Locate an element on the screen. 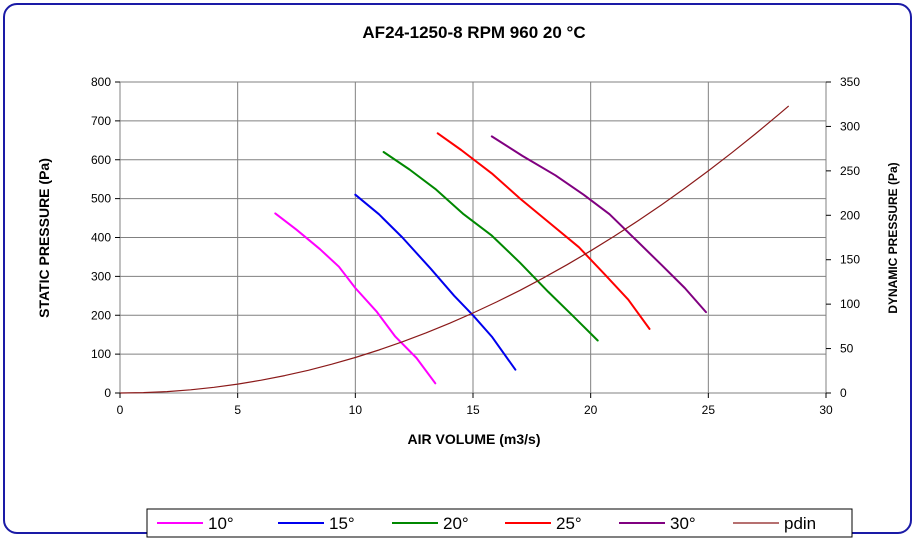 The width and height of the screenshot is (919, 539). chart-title: AF24-1250-8 RPM 960 20 °C is located at coordinates (473, 32).